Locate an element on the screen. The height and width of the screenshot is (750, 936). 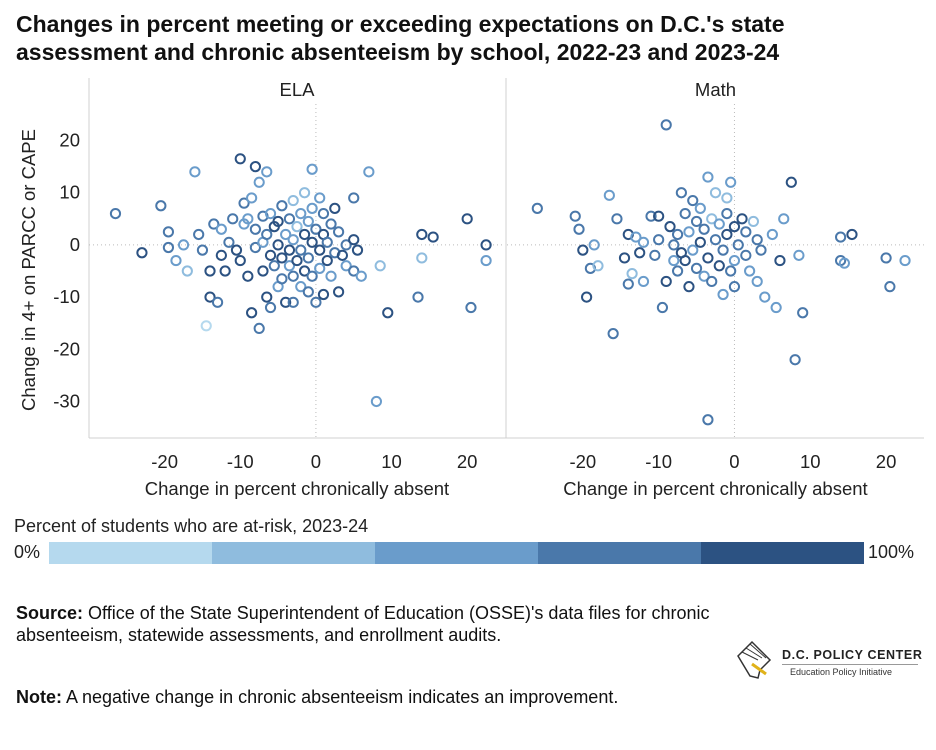
x-tick-label: -10 is located at coordinates (240, 461).